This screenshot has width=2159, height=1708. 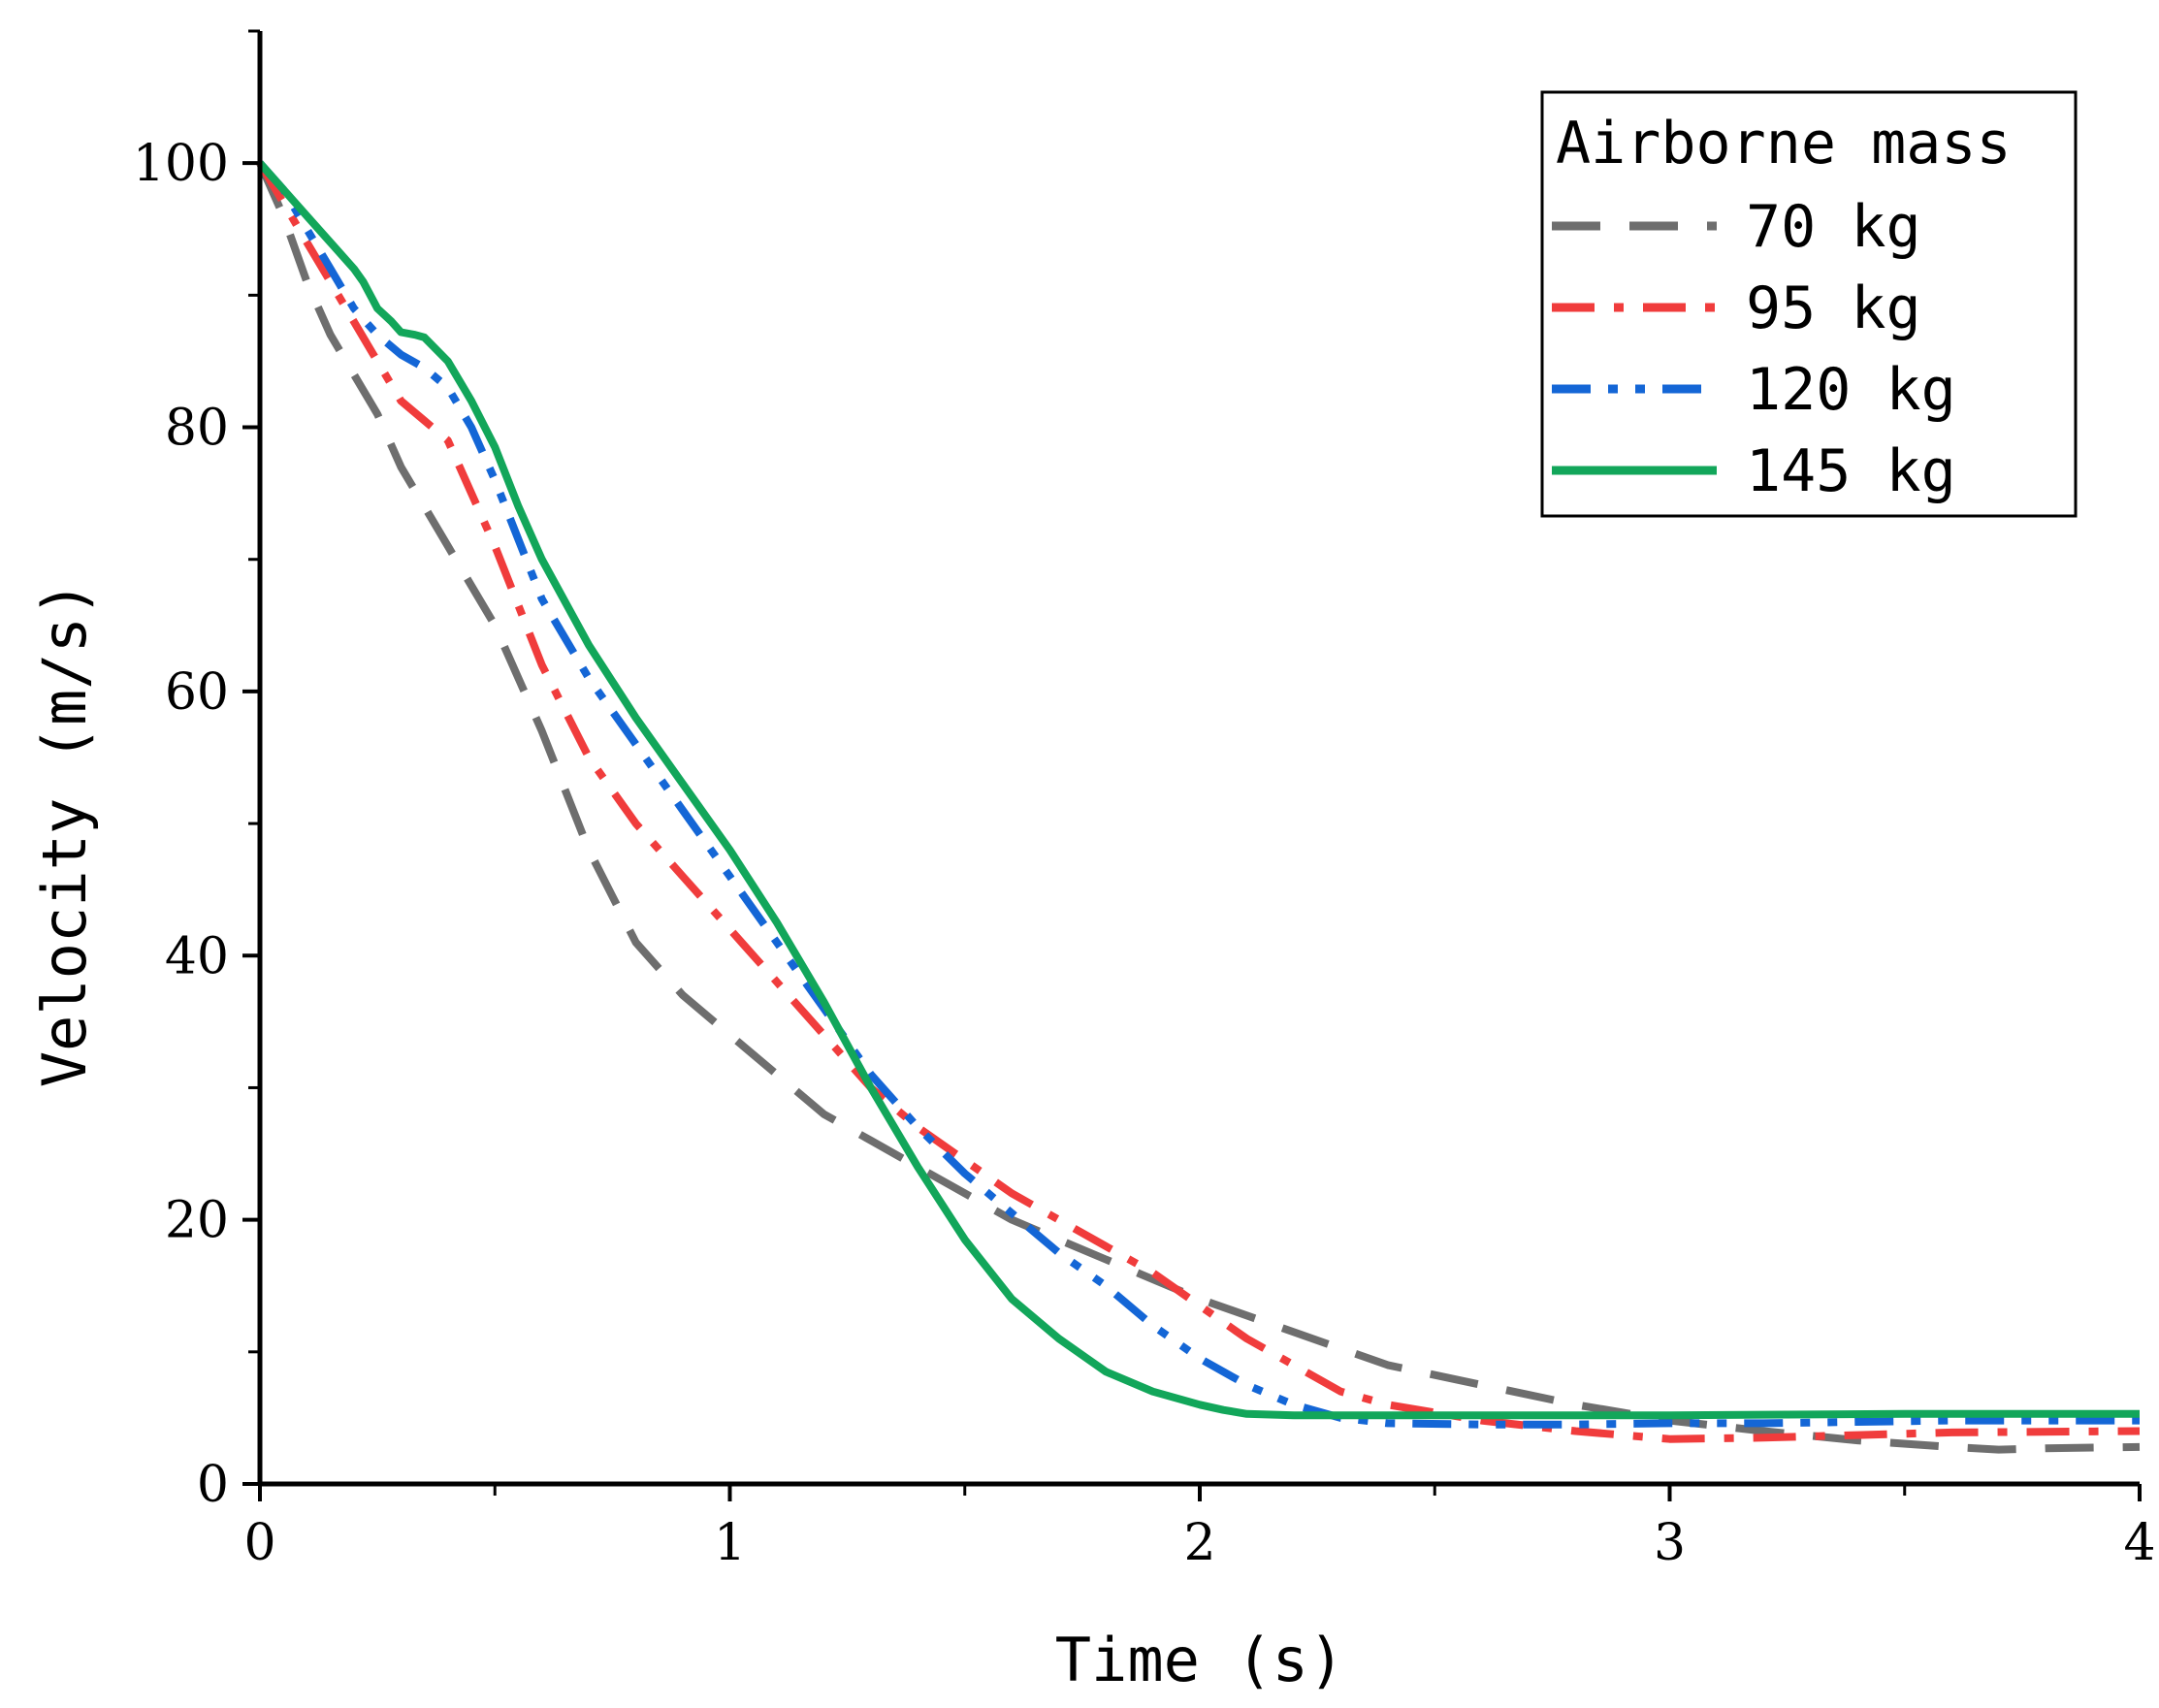 What do you see at coordinates (197, 429) in the screenshot?
I see `y-tick-label: 80` at bounding box center [197, 429].